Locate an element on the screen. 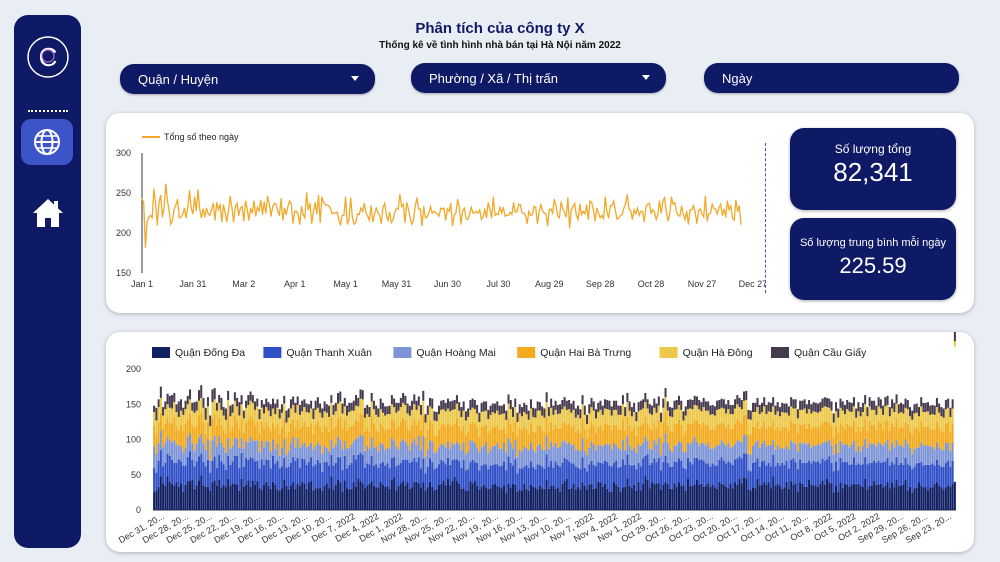  x-tick-label: Sep 28 is located at coordinates (600, 284).